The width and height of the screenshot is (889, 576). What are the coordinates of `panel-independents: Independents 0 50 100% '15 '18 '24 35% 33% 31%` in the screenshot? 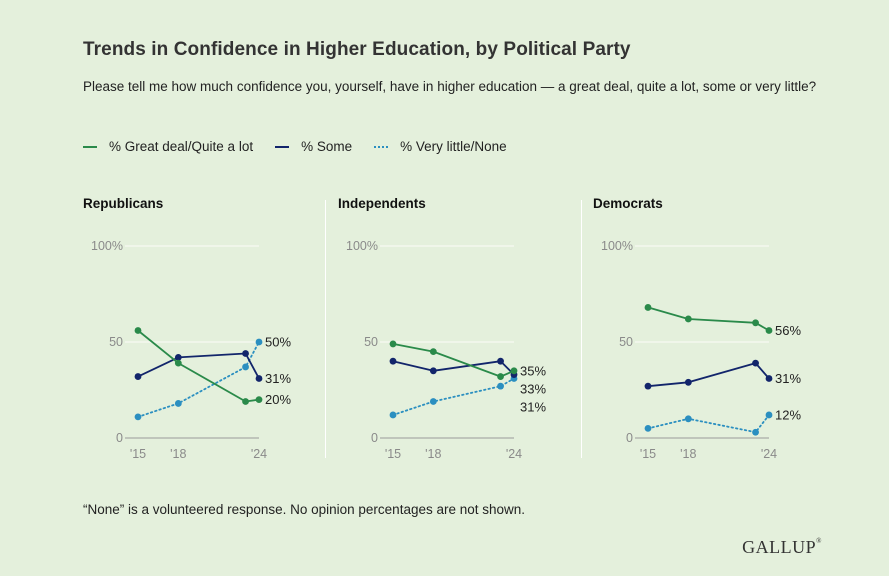 It's located at (458, 331).